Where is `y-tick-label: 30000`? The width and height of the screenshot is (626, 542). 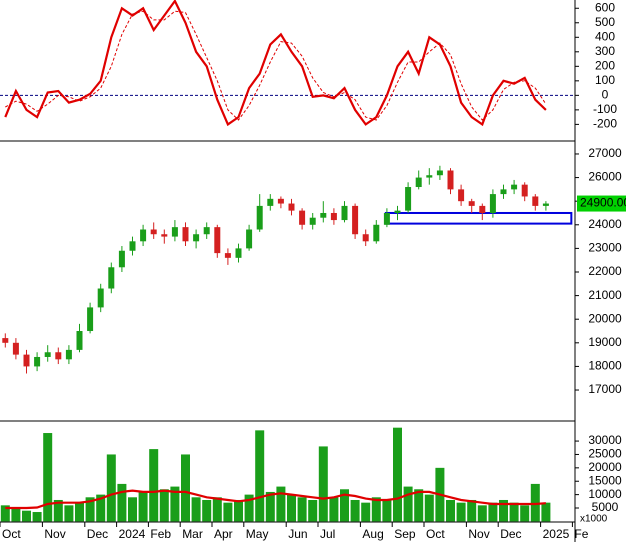
y-tick-label: 30000 is located at coordinates (605, 440).